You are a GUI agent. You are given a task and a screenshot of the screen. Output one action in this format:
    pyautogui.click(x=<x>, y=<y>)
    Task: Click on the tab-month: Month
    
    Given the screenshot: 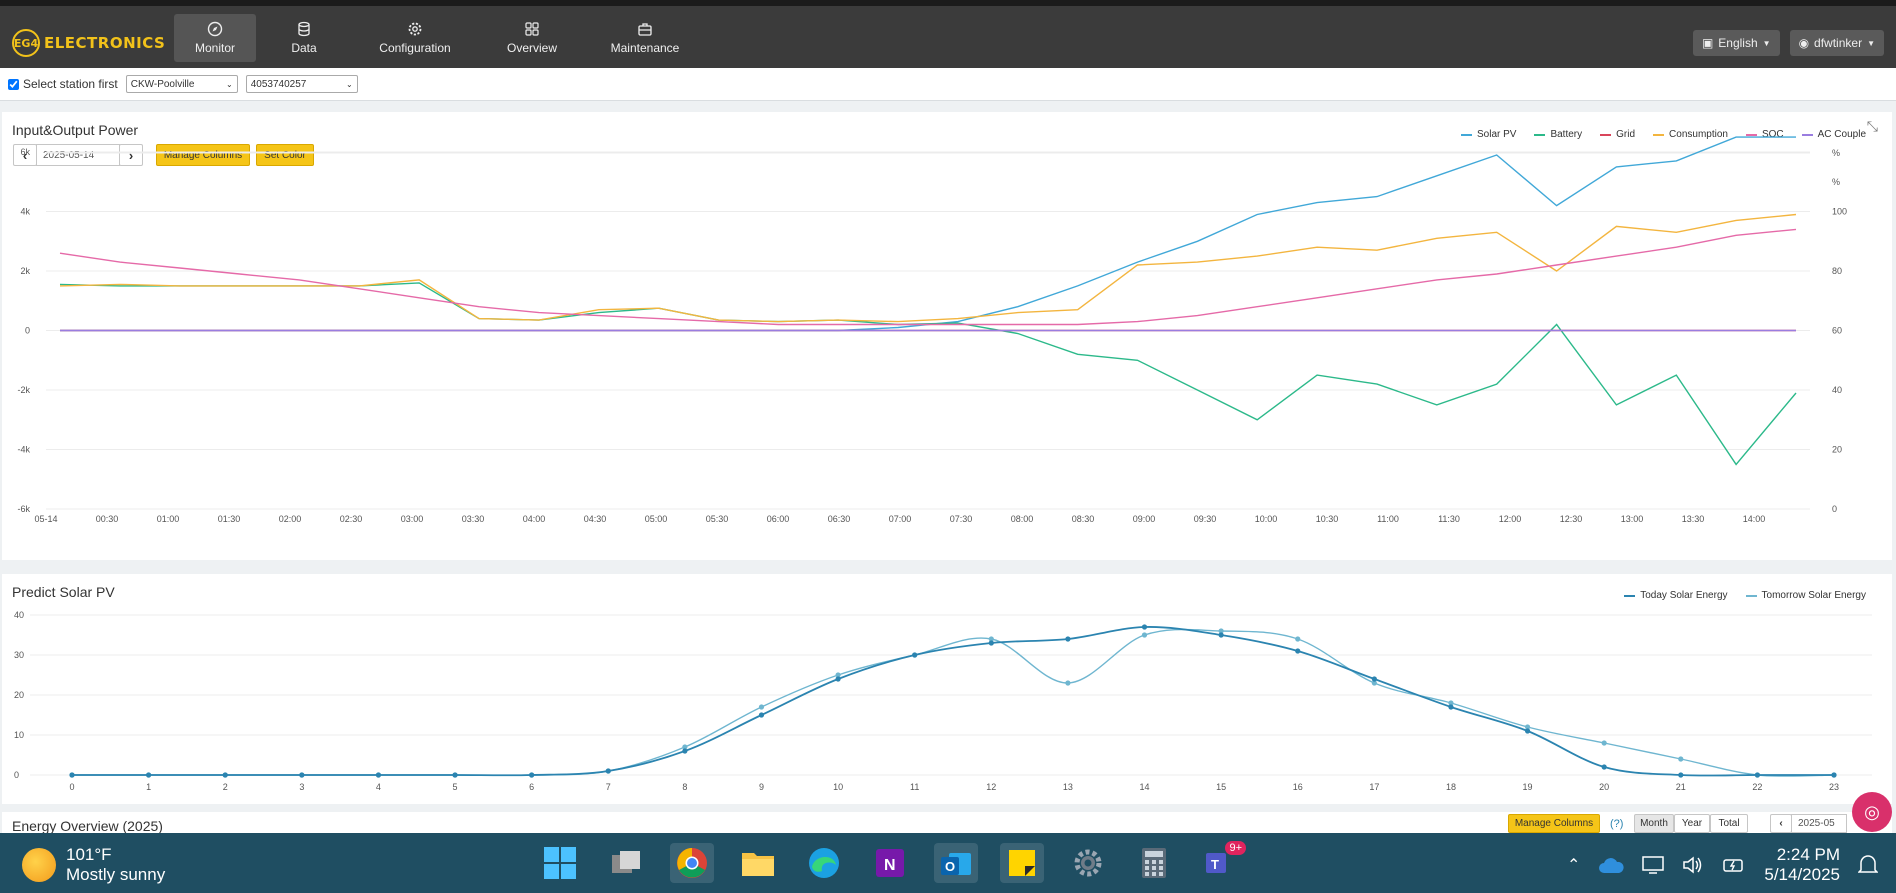 What is the action you would take?
    pyautogui.click(x=1654, y=823)
    